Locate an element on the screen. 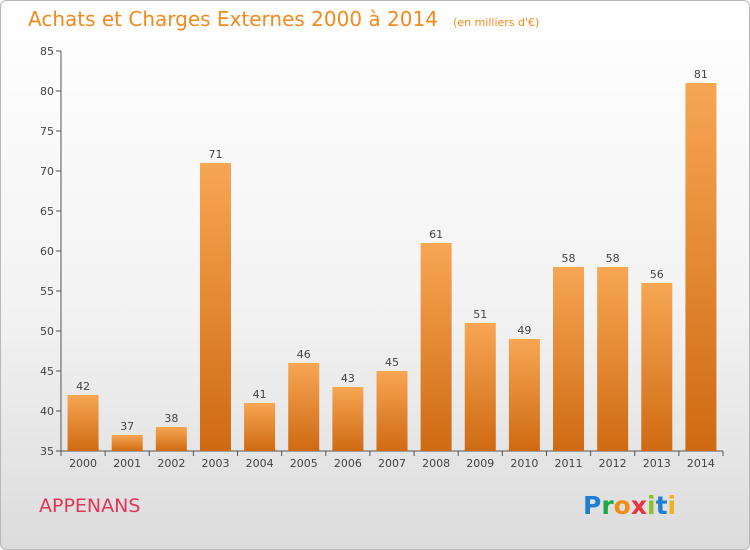  y-tick-label: 55 is located at coordinates (47, 291).